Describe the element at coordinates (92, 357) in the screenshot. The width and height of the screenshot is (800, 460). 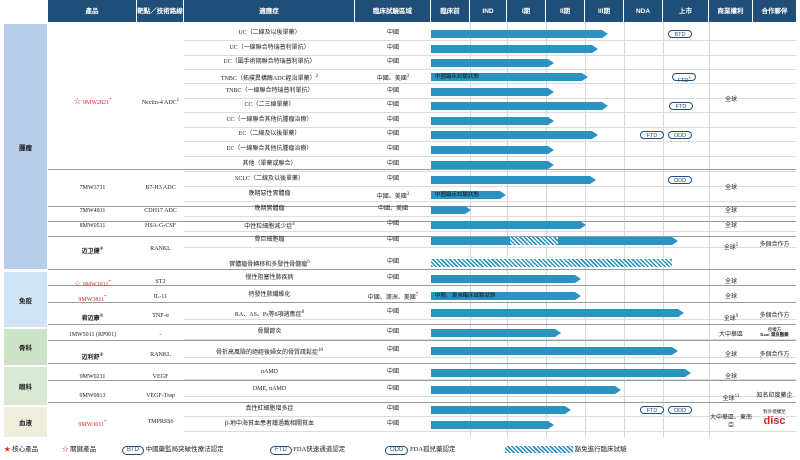
I see `product-mailishu: 迈利舒®` at that location.